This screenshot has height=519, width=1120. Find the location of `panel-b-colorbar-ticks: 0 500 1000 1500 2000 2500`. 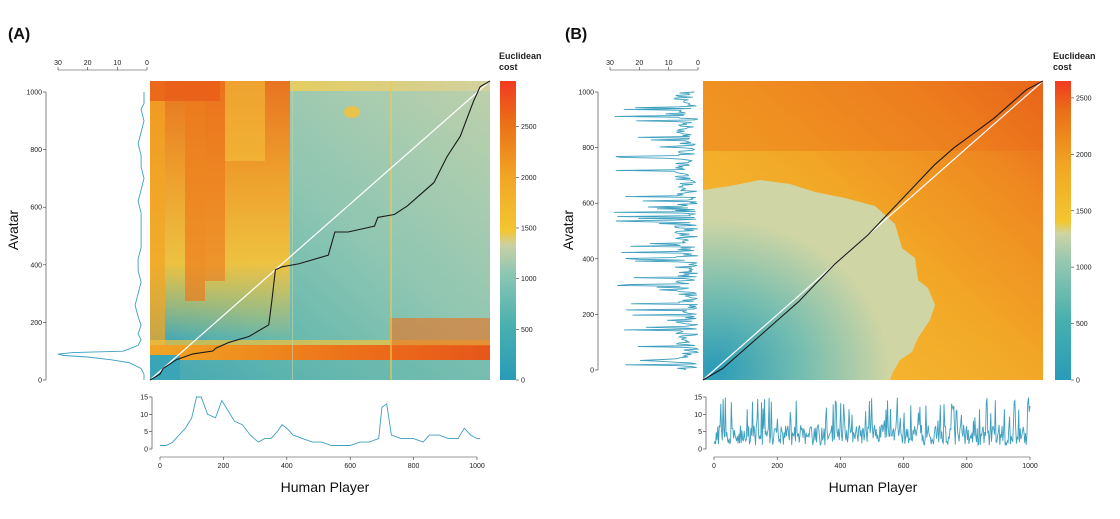

panel-b-colorbar-ticks: 0 500 1000 1500 2000 2500 is located at coordinates (1081, 240).